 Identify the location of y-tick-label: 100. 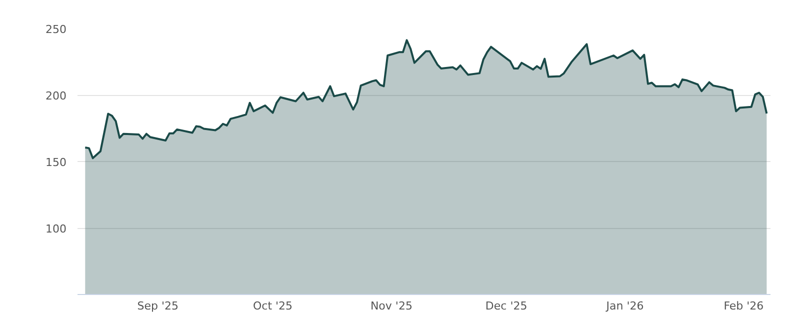
(56, 229).